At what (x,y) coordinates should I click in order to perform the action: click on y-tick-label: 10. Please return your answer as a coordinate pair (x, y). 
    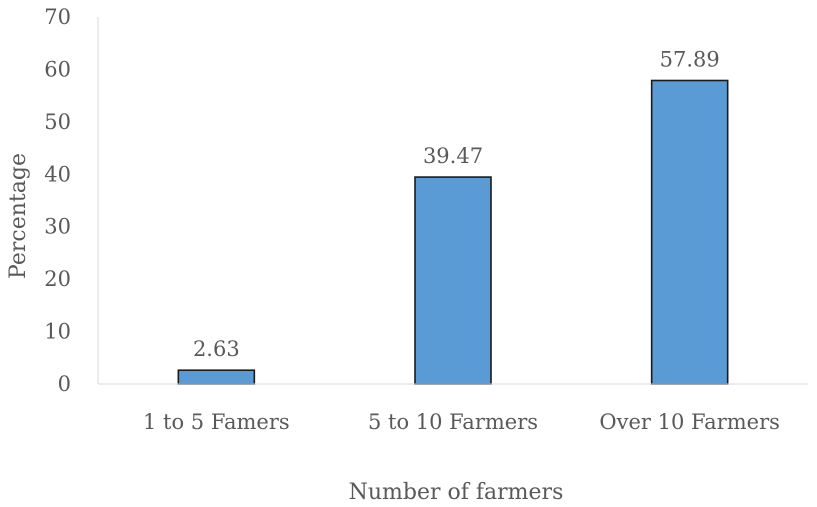
    Looking at the image, I should click on (57, 332).